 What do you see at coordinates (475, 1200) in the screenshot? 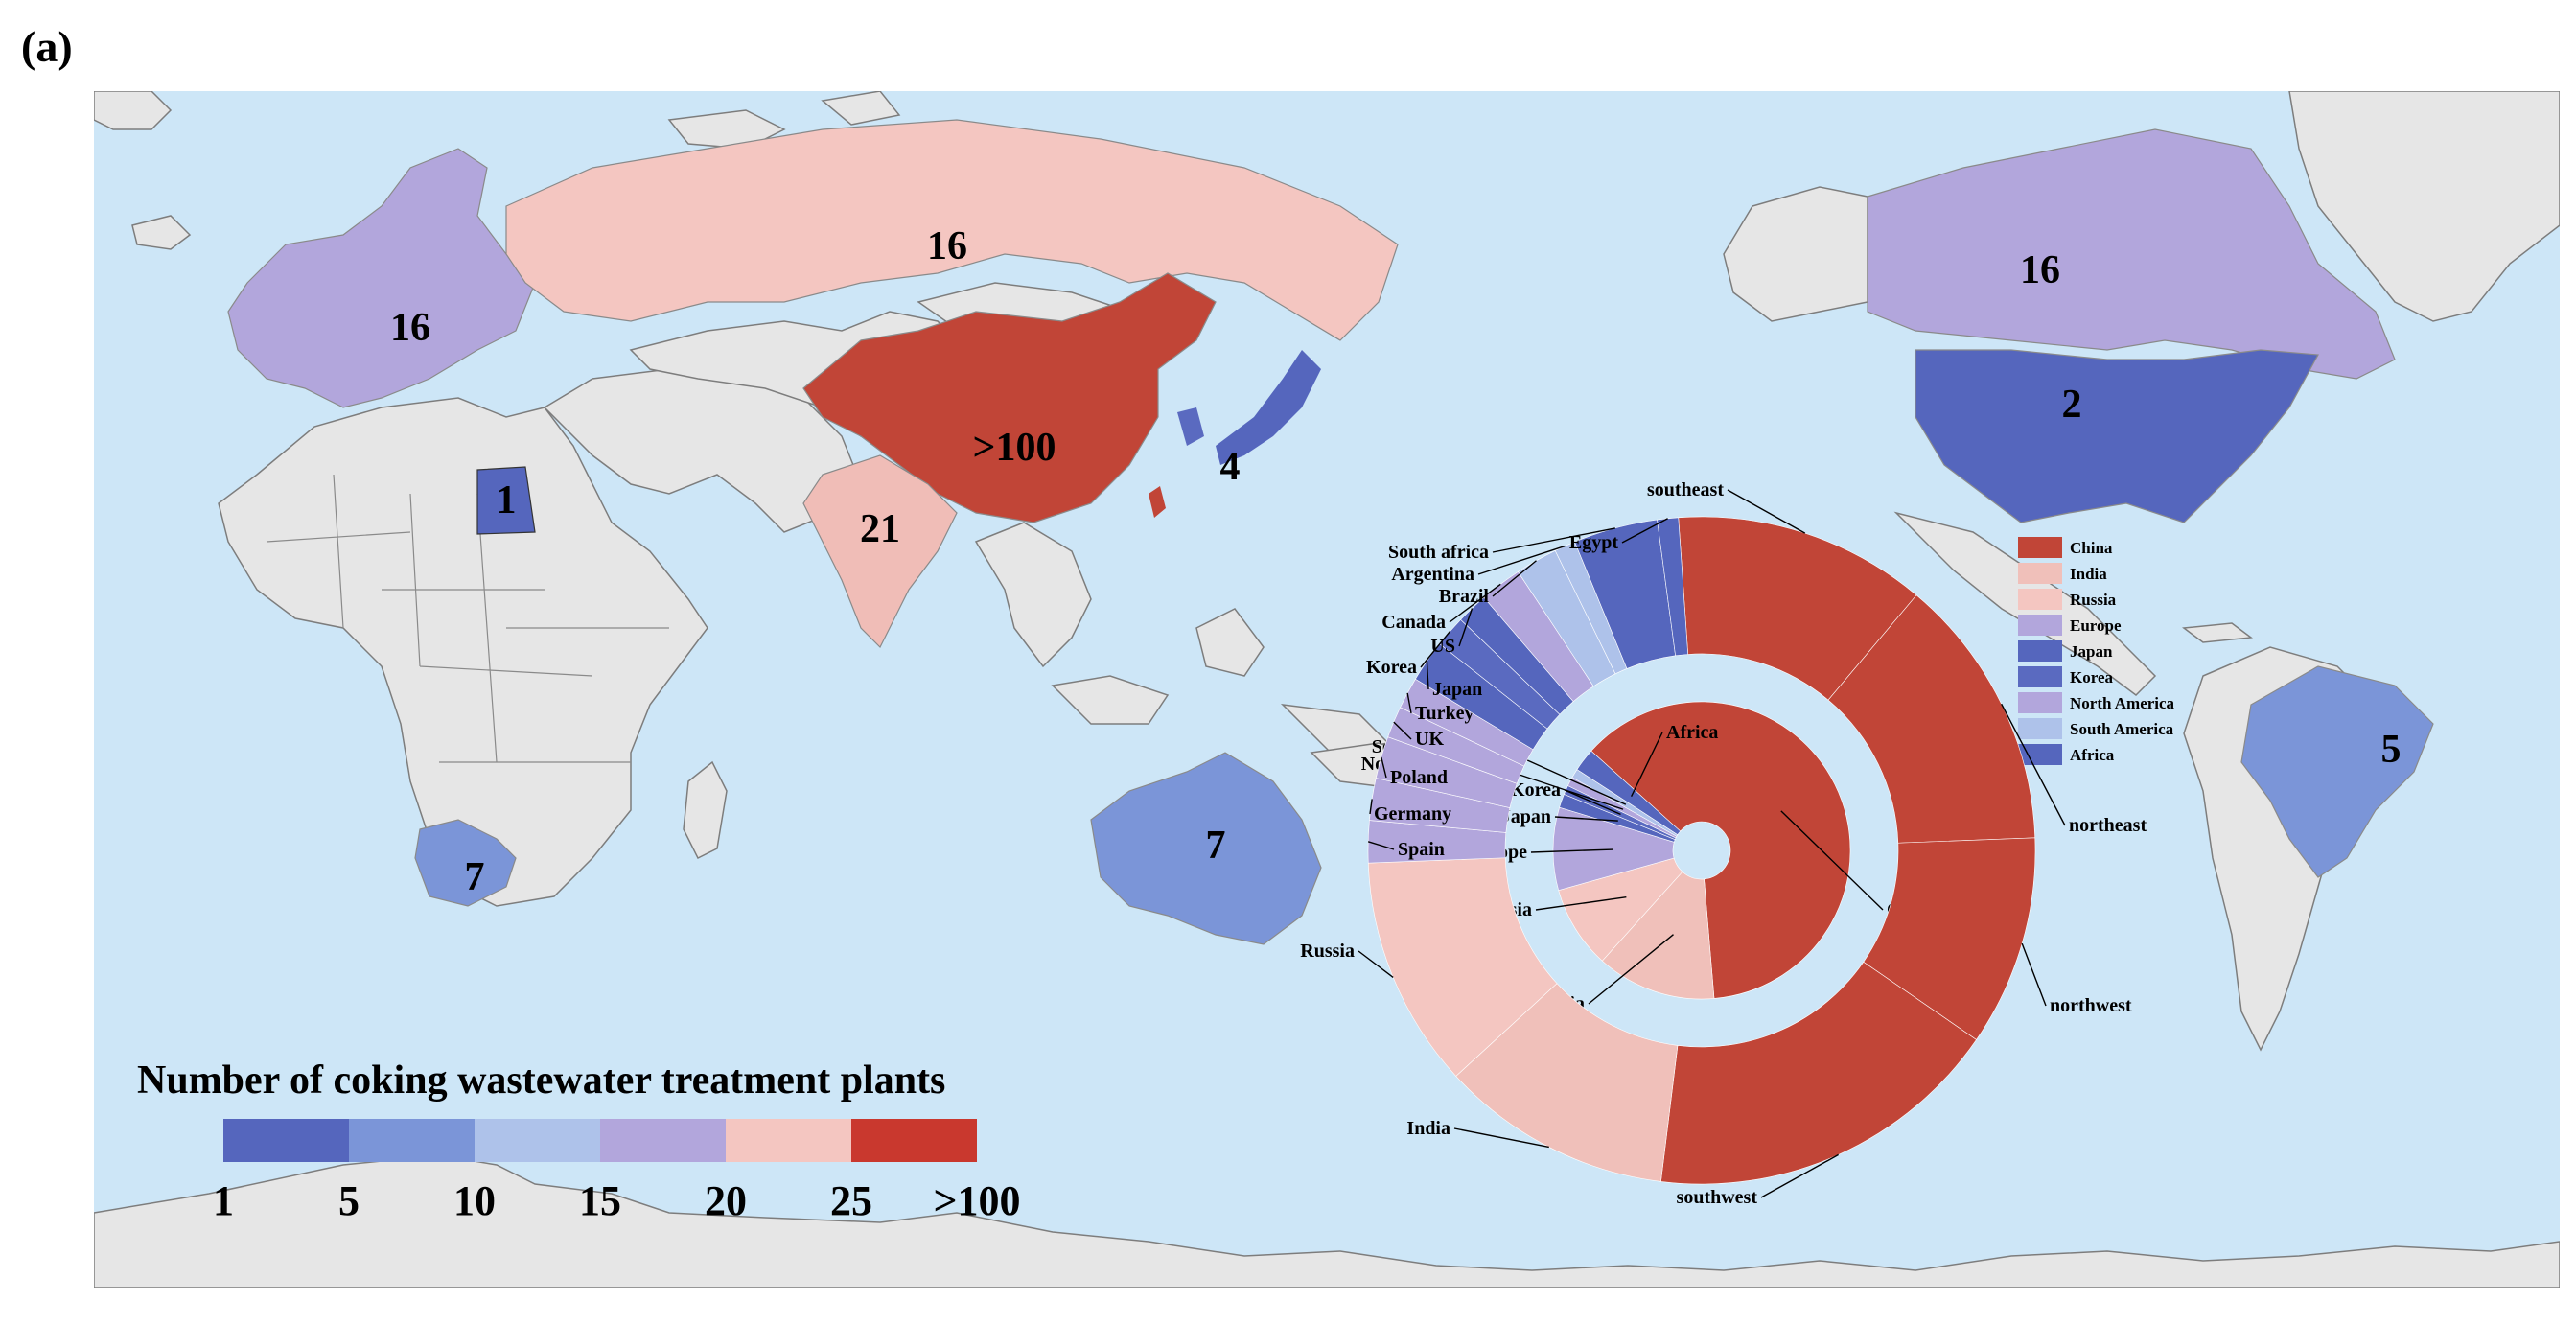
I see `colorbar-tick-2: 10` at bounding box center [475, 1200].